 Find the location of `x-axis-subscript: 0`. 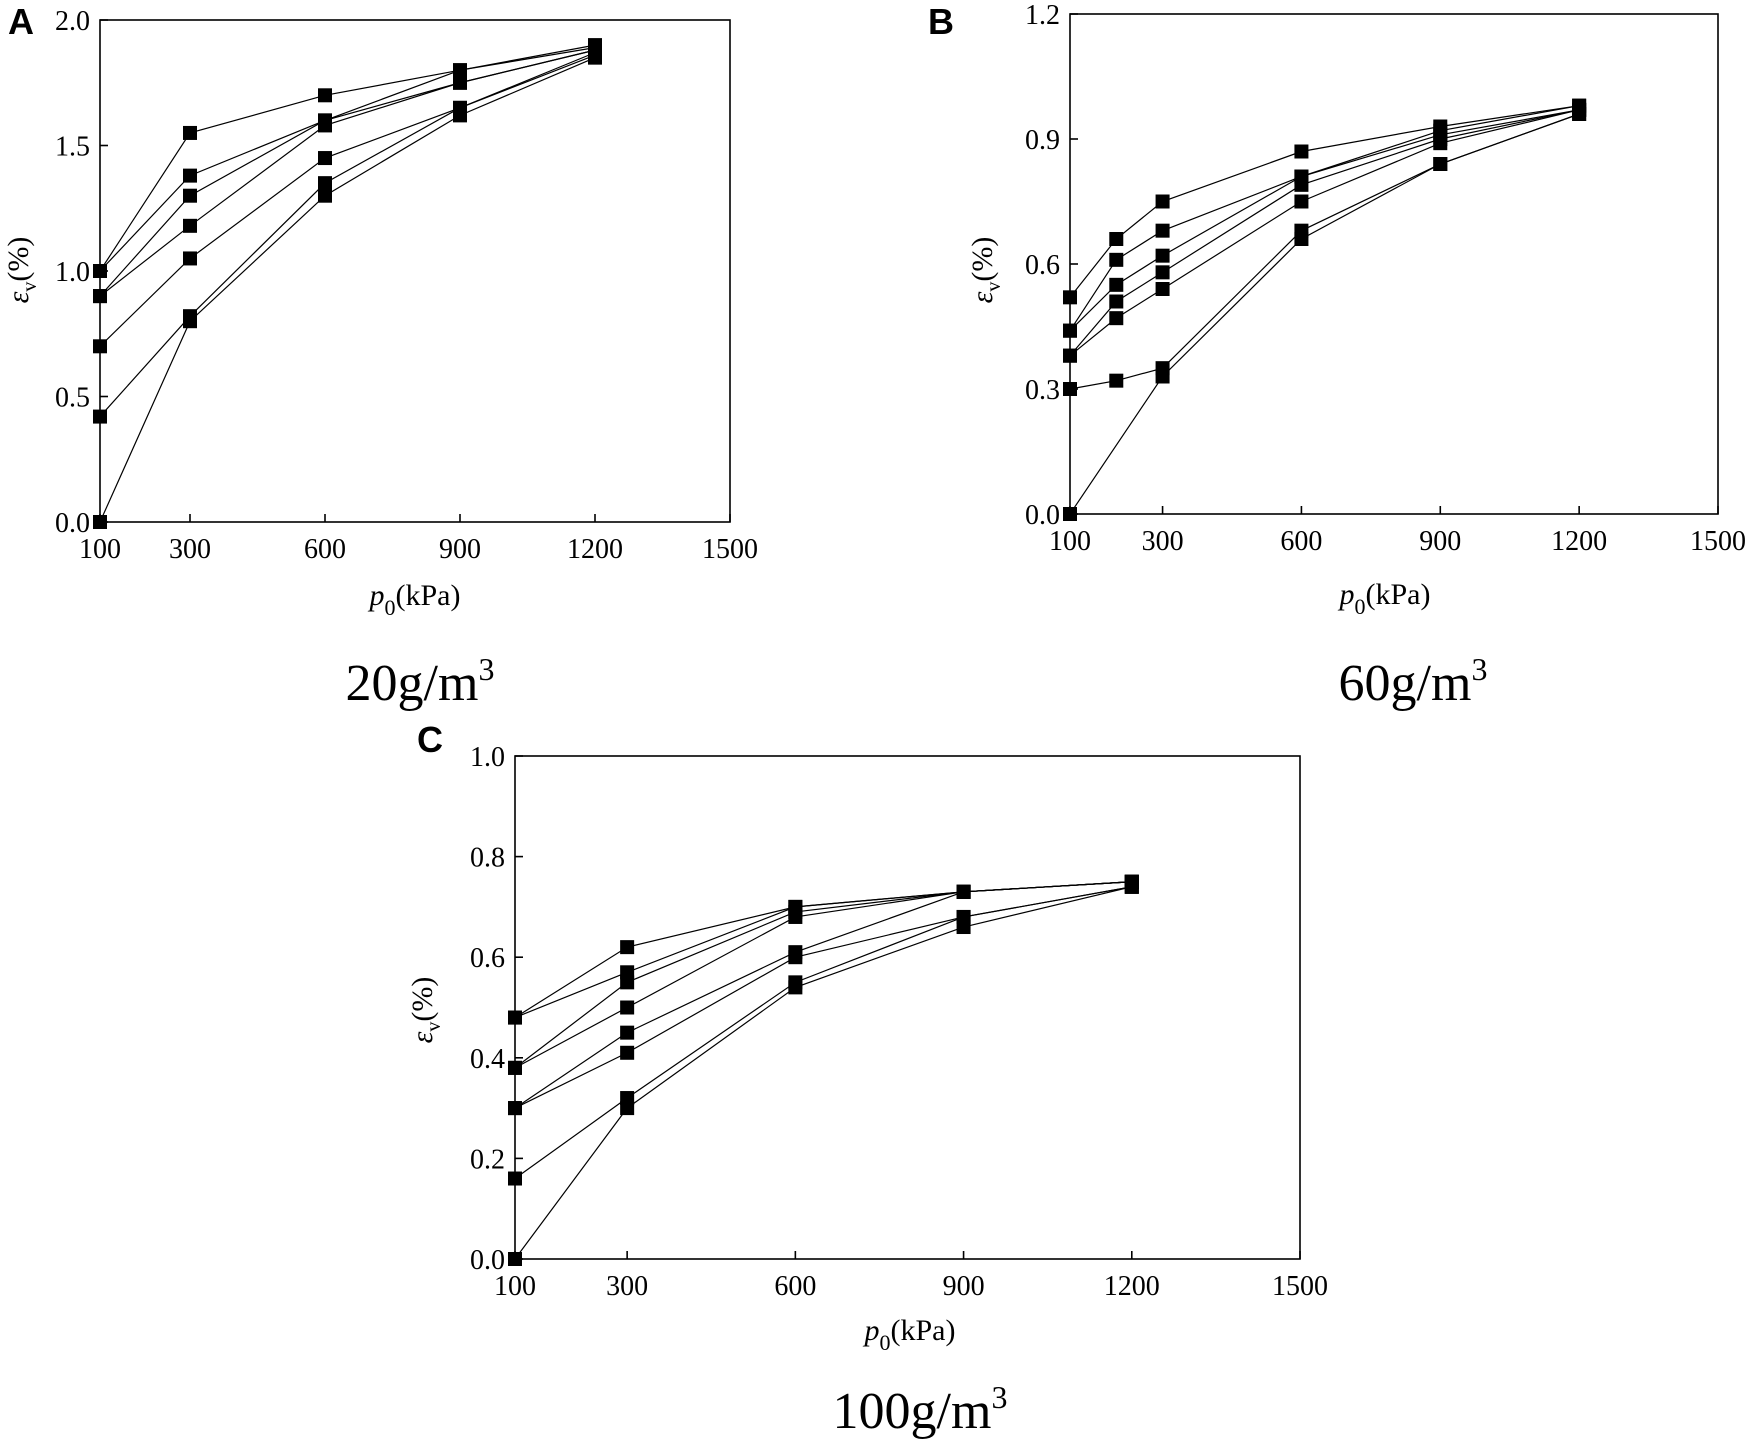

x-axis-subscript: 0 is located at coordinates (390, 607).